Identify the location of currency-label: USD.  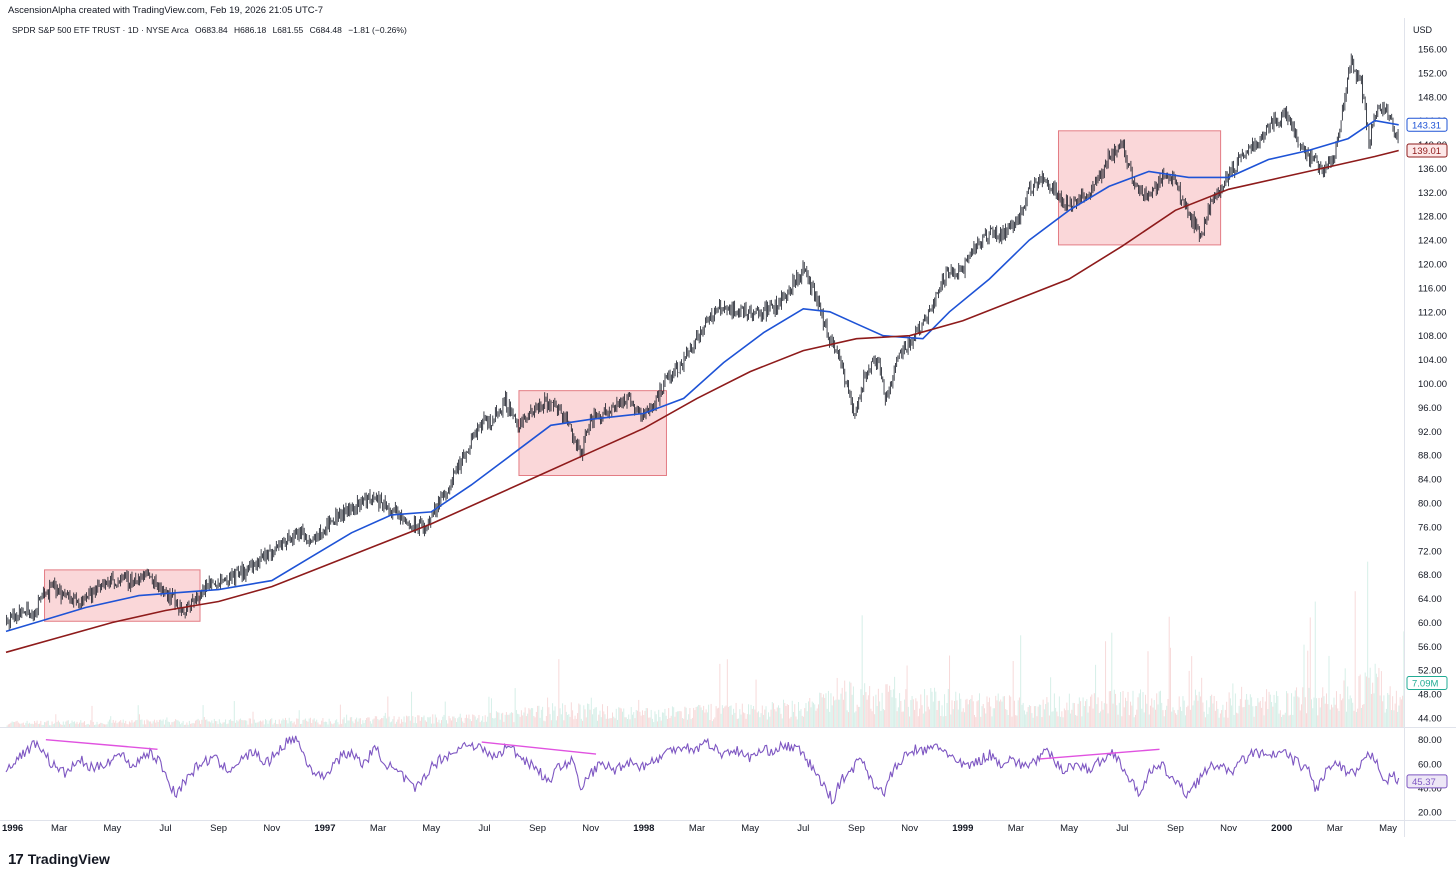
(1423, 30).